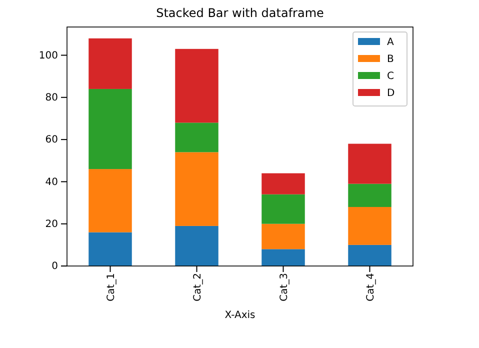 The image size is (479, 348). What do you see at coordinates (51, 140) in the screenshot?
I see `y-tick-label: 60` at bounding box center [51, 140].